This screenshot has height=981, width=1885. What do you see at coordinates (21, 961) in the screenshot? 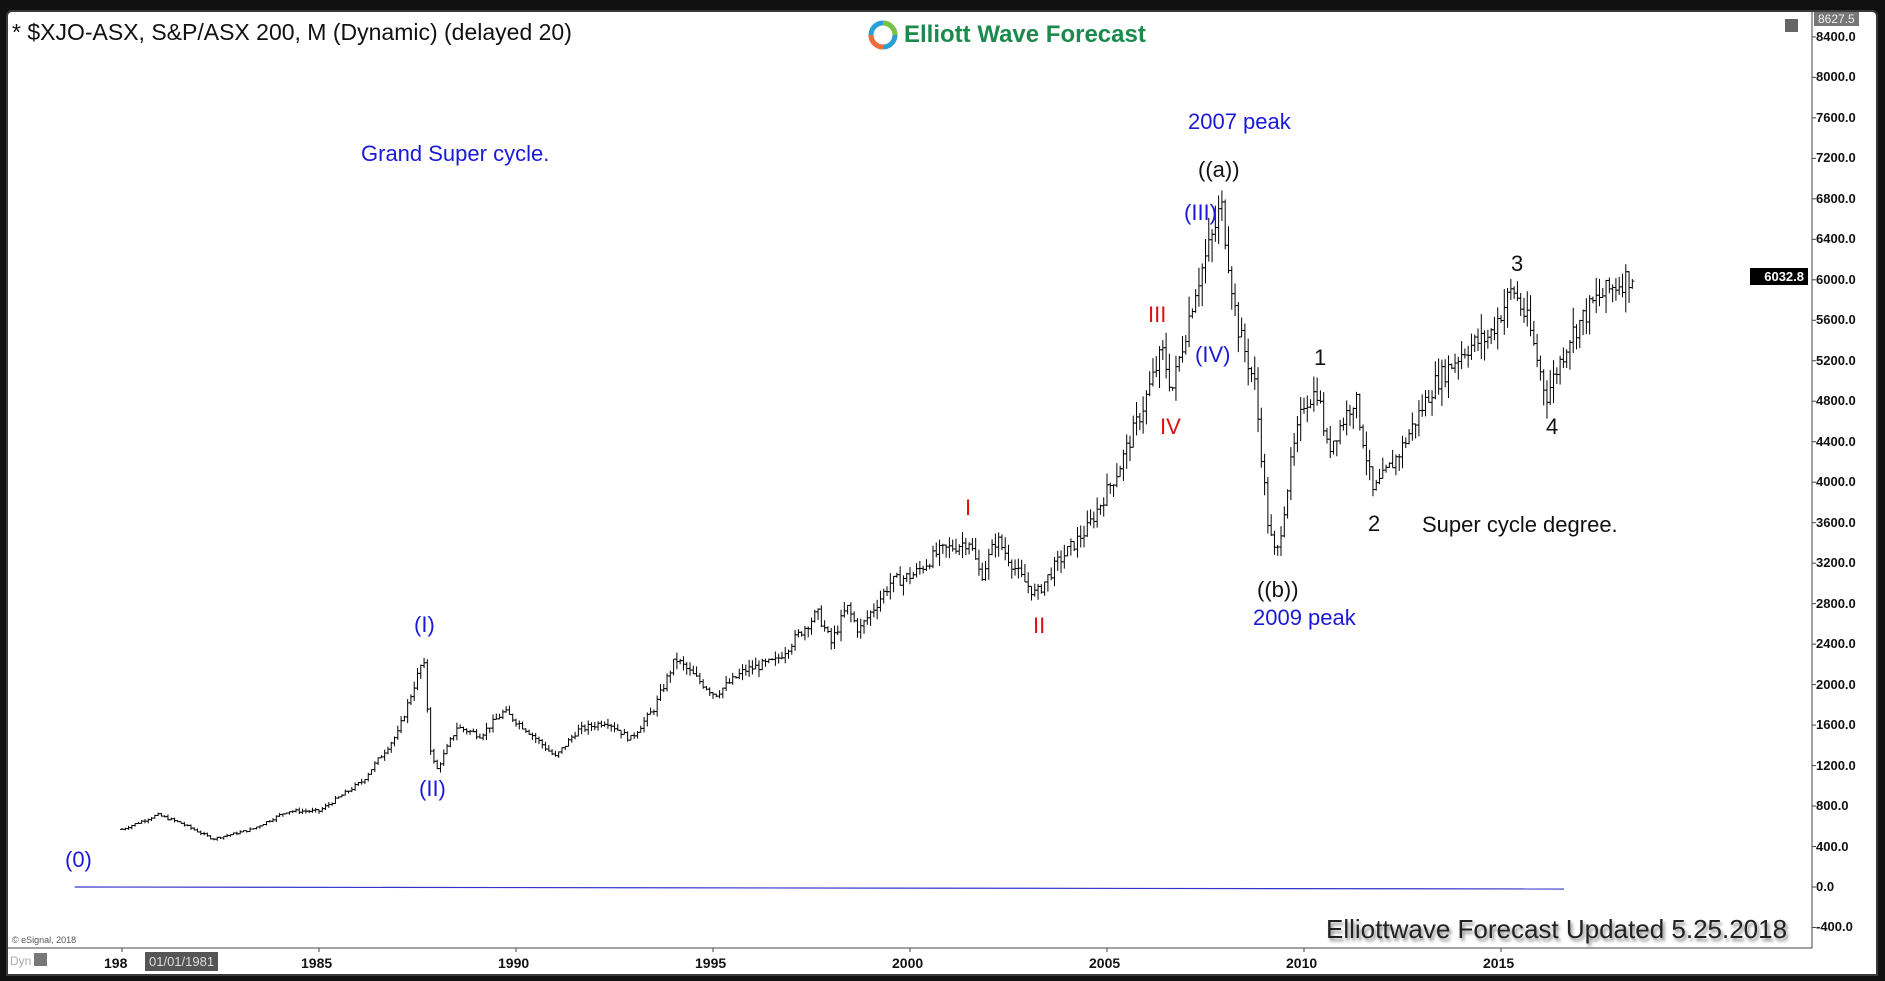
I see `dynamic-label: Dyn` at bounding box center [21, 961].